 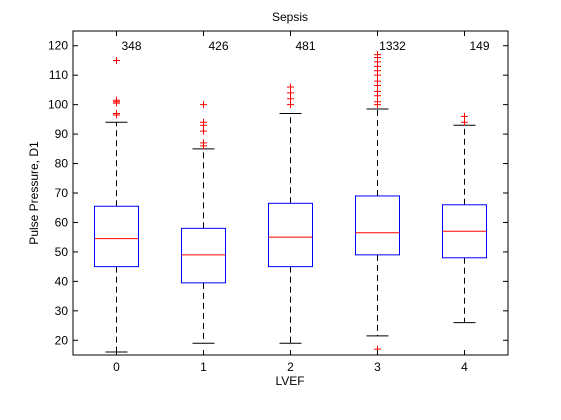 I want to click on count-label: 481, so click(x=305, y=46).